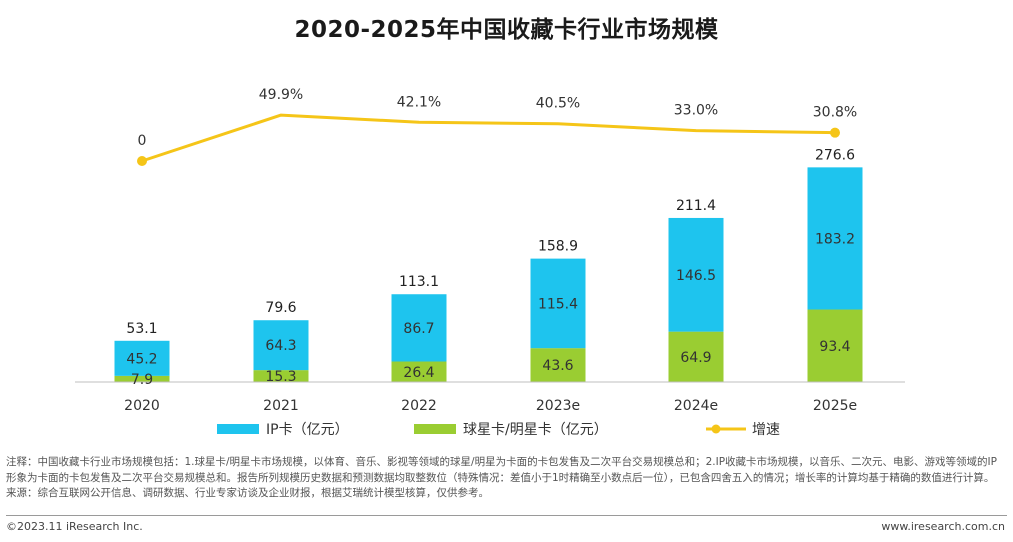  I want to click on bar-label-star-2021: 15.3, so click(280, 377).